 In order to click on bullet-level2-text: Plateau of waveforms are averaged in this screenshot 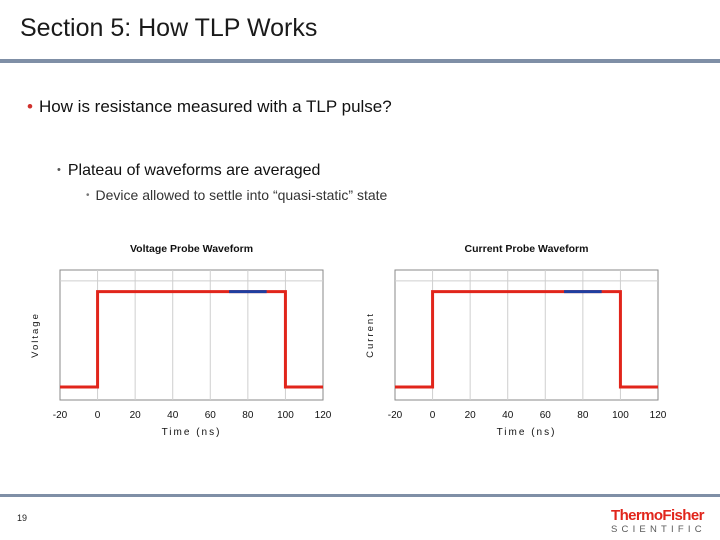, I will do `click(194, 170)`.